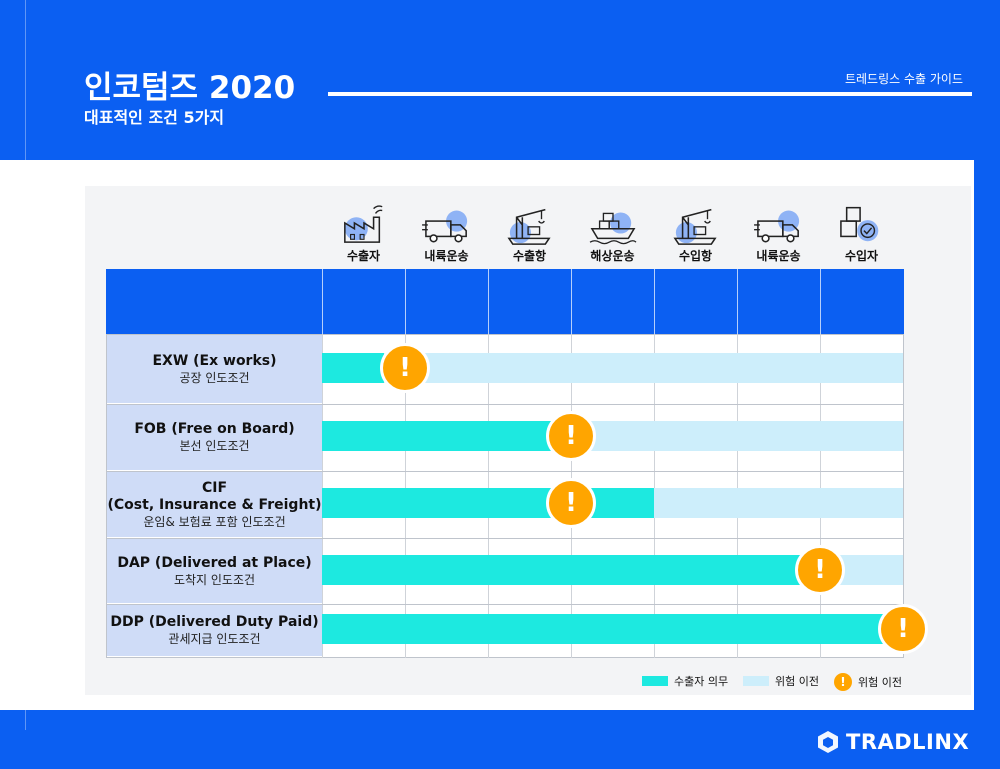 Image resolution: width=1000 pixels, height=769 pixels. Describe the element at coordinates (908, 742) in the screenshot. I see `brand-name: TRADLINX` at that location.